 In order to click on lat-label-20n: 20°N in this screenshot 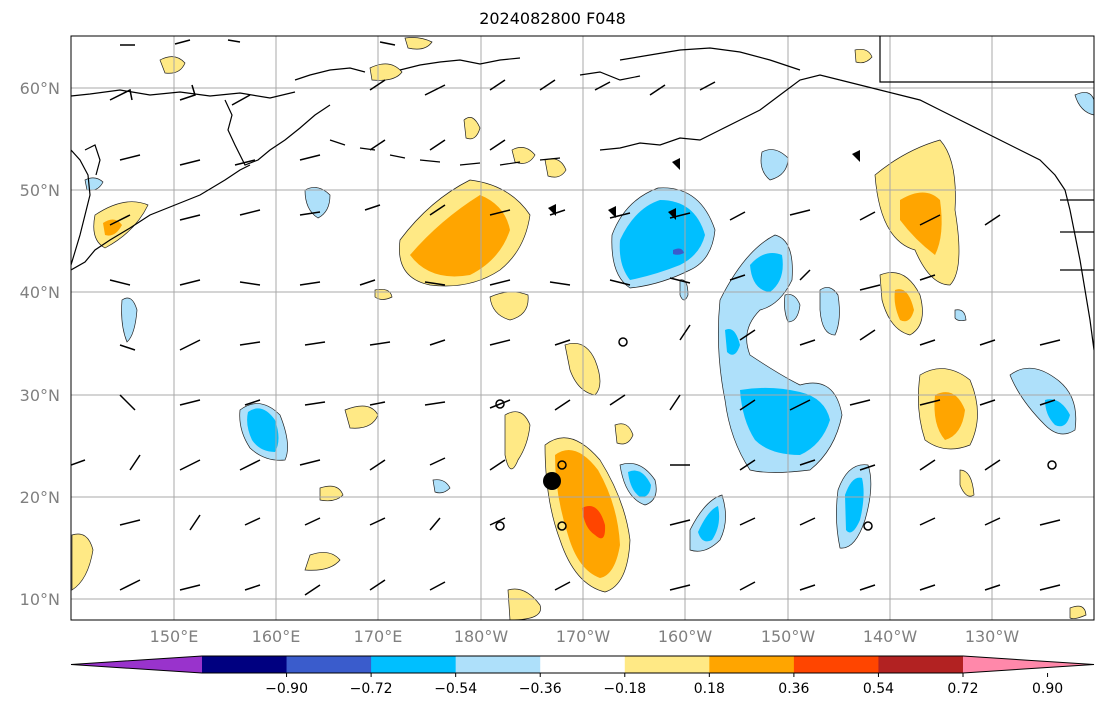, I will do `click(40, 497)`.